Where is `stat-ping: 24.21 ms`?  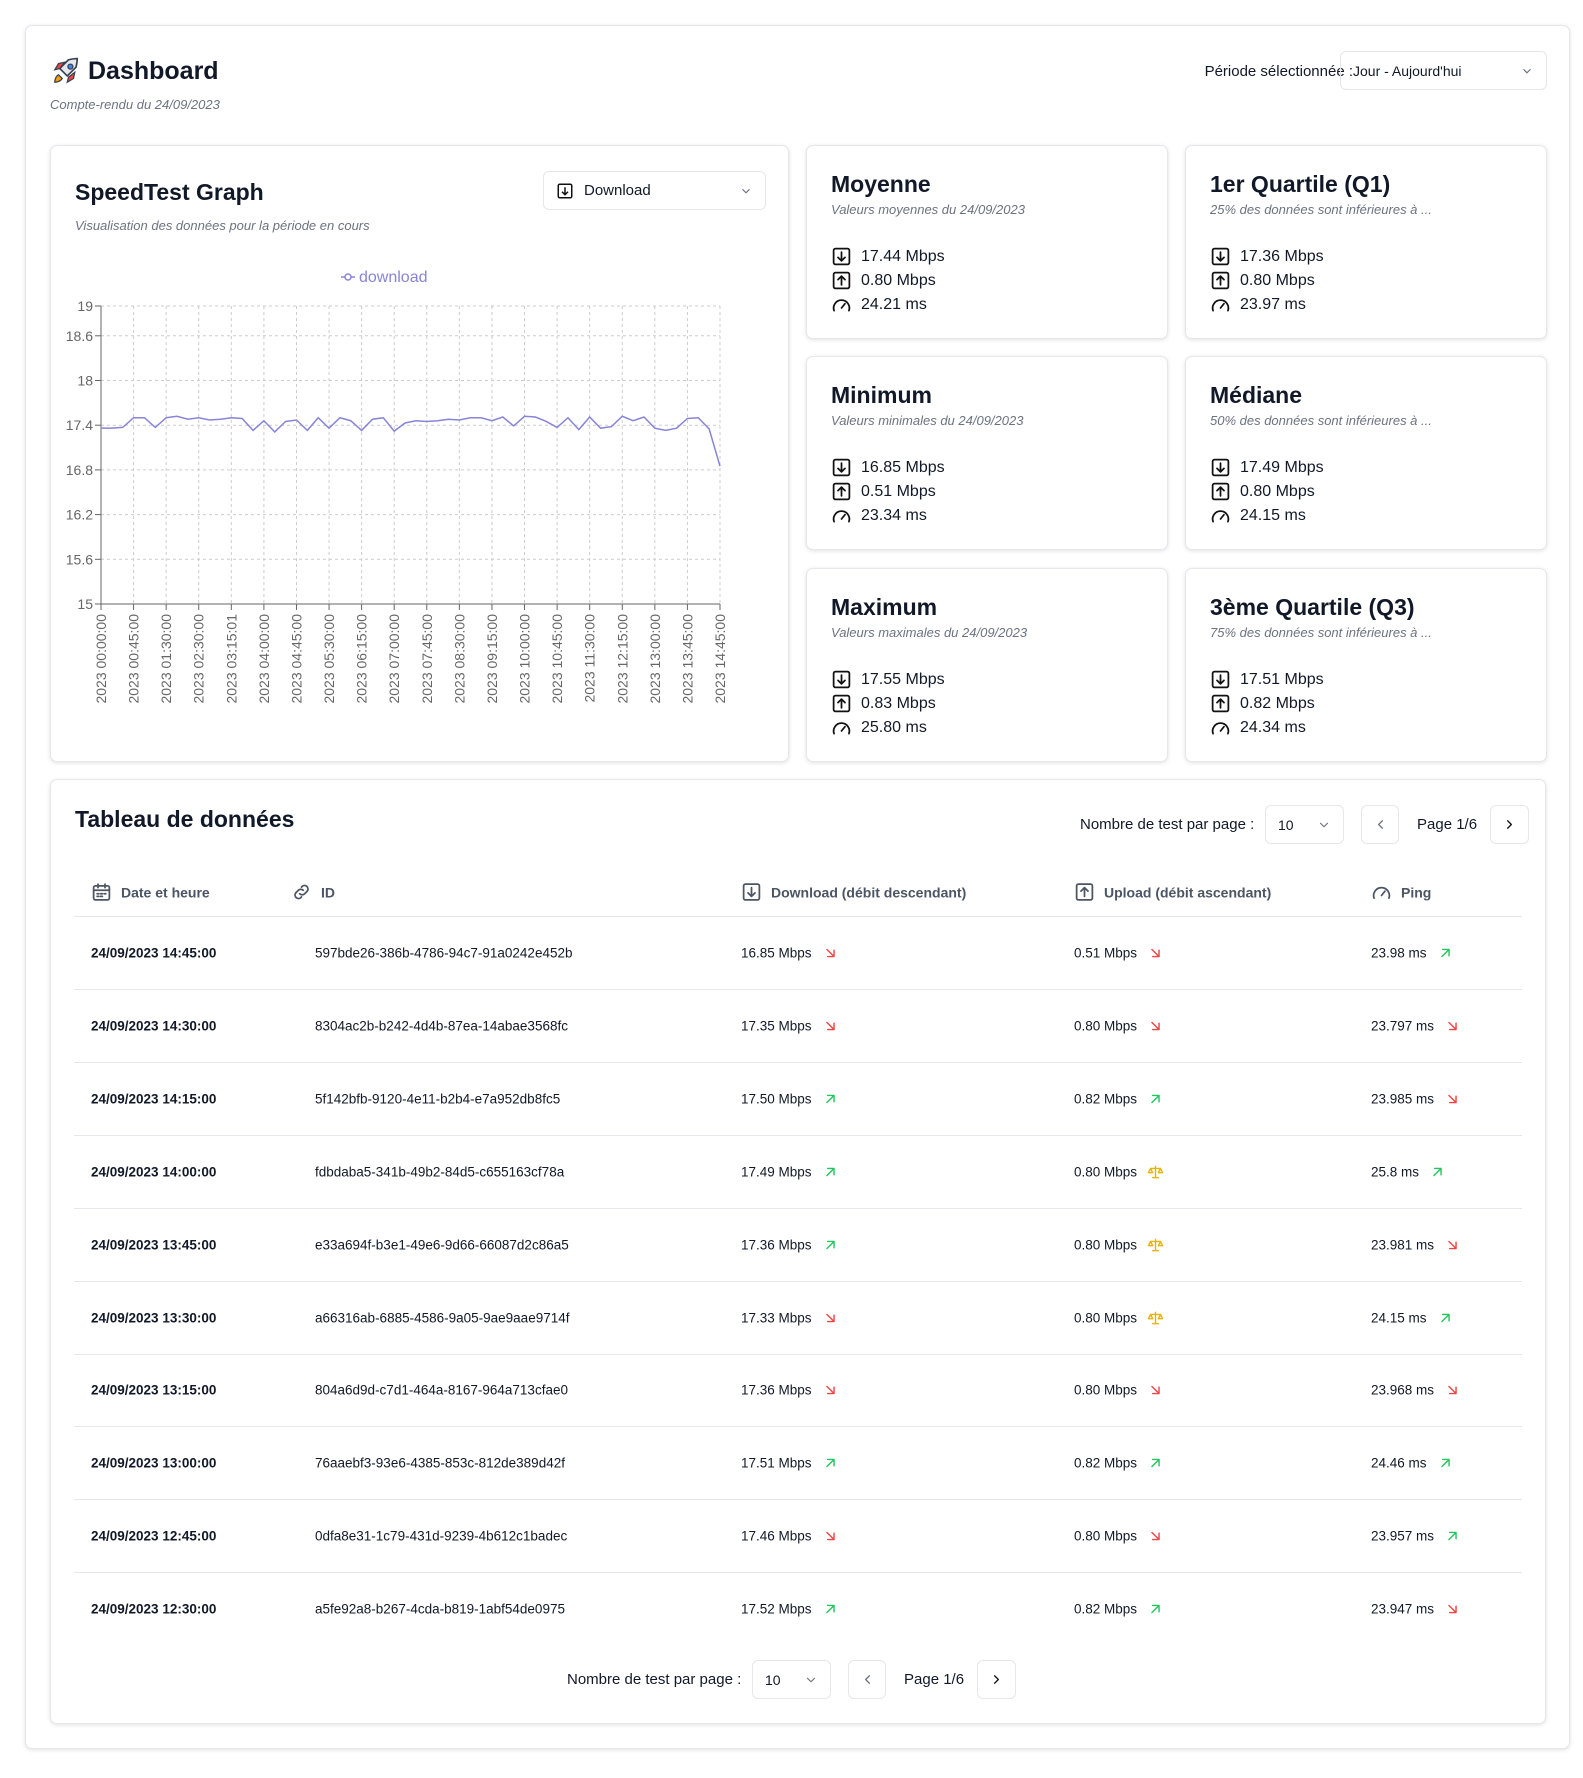 stat-ping: 24.21 ms is located at coordinates (879, 304).